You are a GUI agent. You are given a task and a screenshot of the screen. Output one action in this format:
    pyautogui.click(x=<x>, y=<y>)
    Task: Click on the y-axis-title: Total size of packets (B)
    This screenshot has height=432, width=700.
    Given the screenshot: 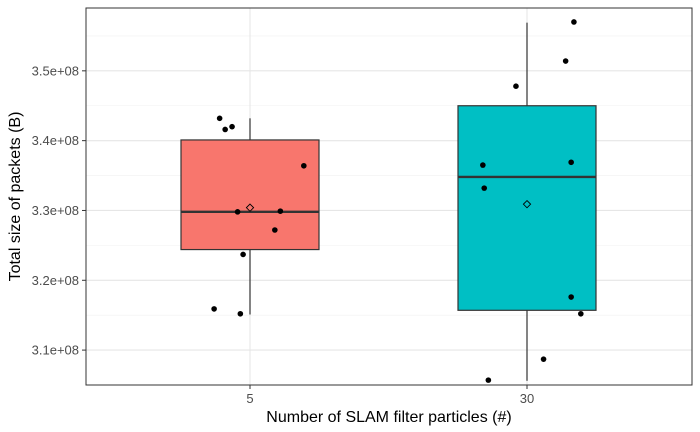 What is the action you would take?
    pyautogui.click(x=15, y=197)
    